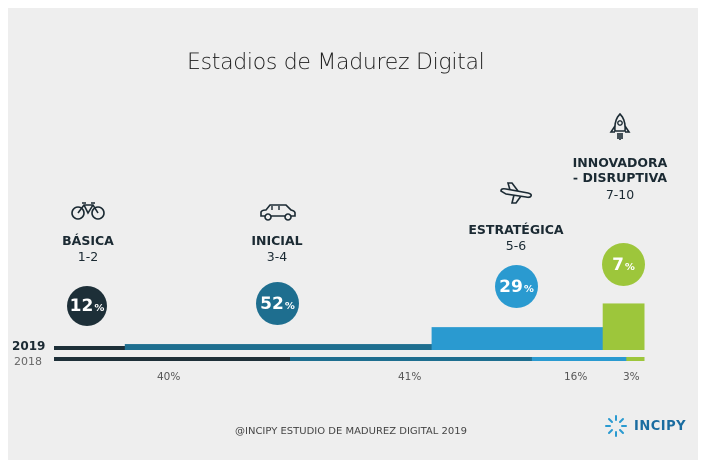 The height and width of the screenshot is (466, 702). Describe the element at coordinates (88, 256) in the screenshot. I see `range-label-basica: 1-2` at that location.